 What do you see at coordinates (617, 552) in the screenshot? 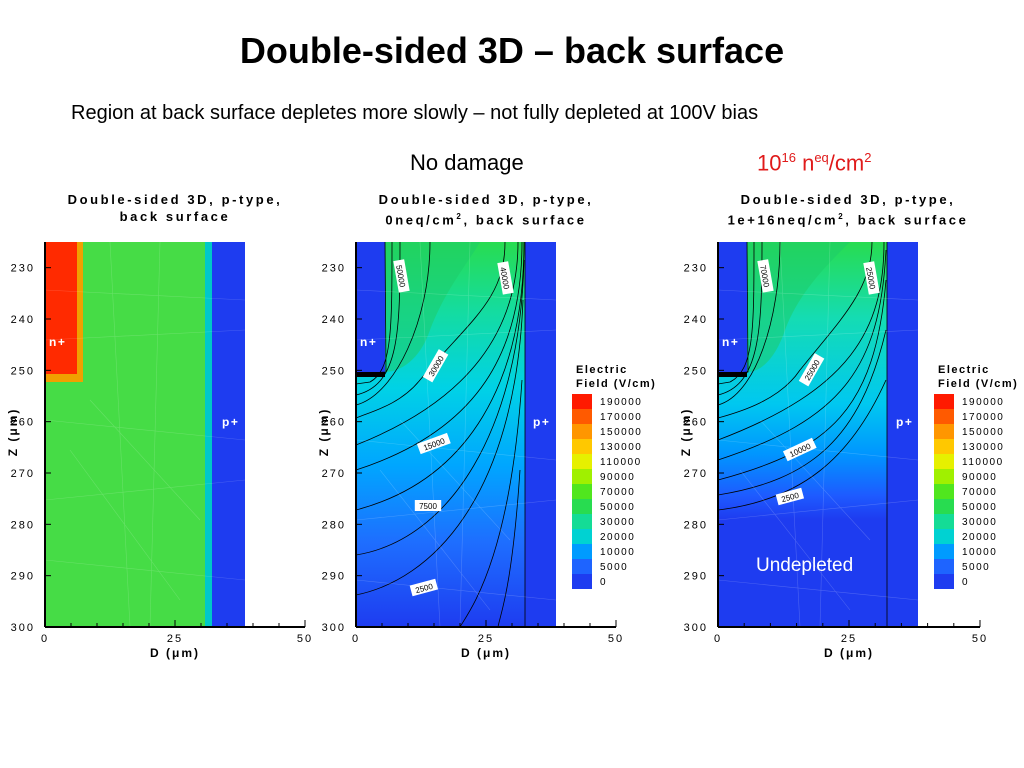
I see `legend-level: 10000` at bounding box center [617, 552].